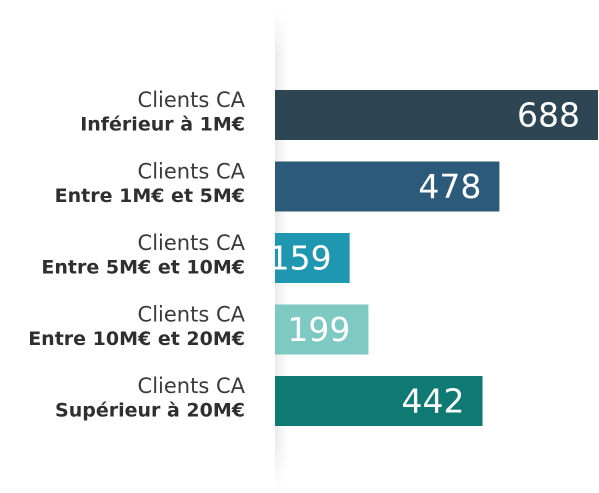 Image resolution: width=599 pixels, height=493 pixels. What do you see at coordinates (150, 196) in the screenshot?
I see `category-label-line2: Entre 1M€ et 5M€` at bounding box center [150, 196].